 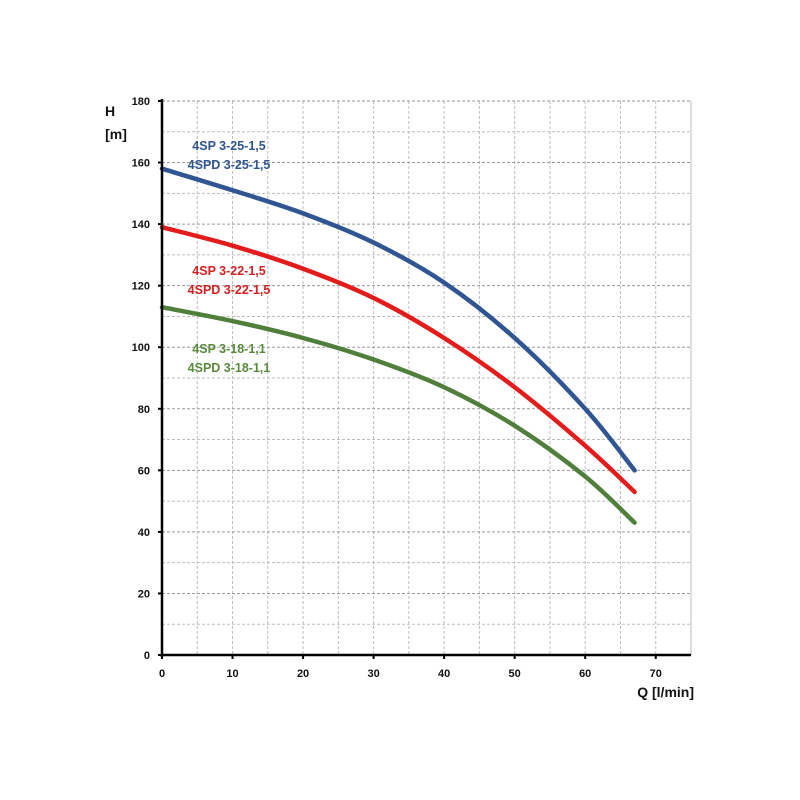 I want to click on series-label-green-2: 4SPD 3-18-1,1, so click(x=229, y=368).